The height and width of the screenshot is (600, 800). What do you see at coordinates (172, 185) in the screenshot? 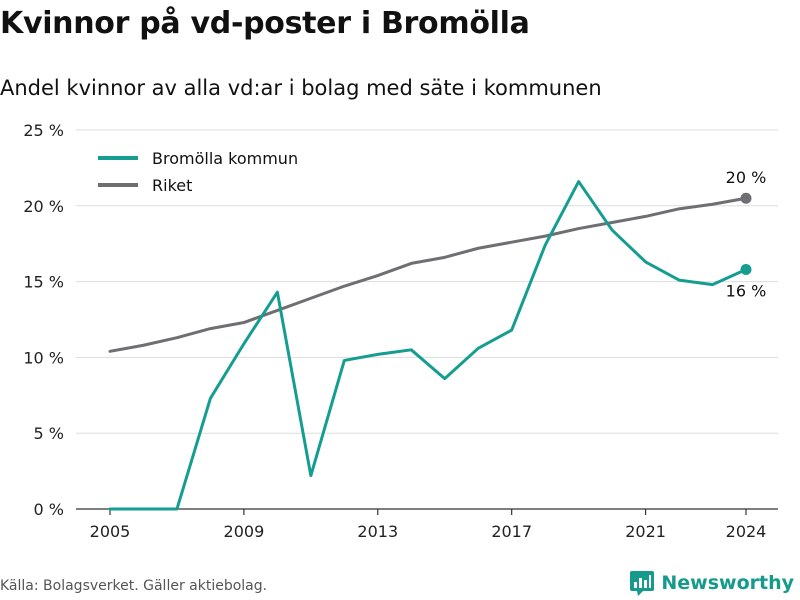
I see `legend-label: Riket` at bounding box center [172, 185].